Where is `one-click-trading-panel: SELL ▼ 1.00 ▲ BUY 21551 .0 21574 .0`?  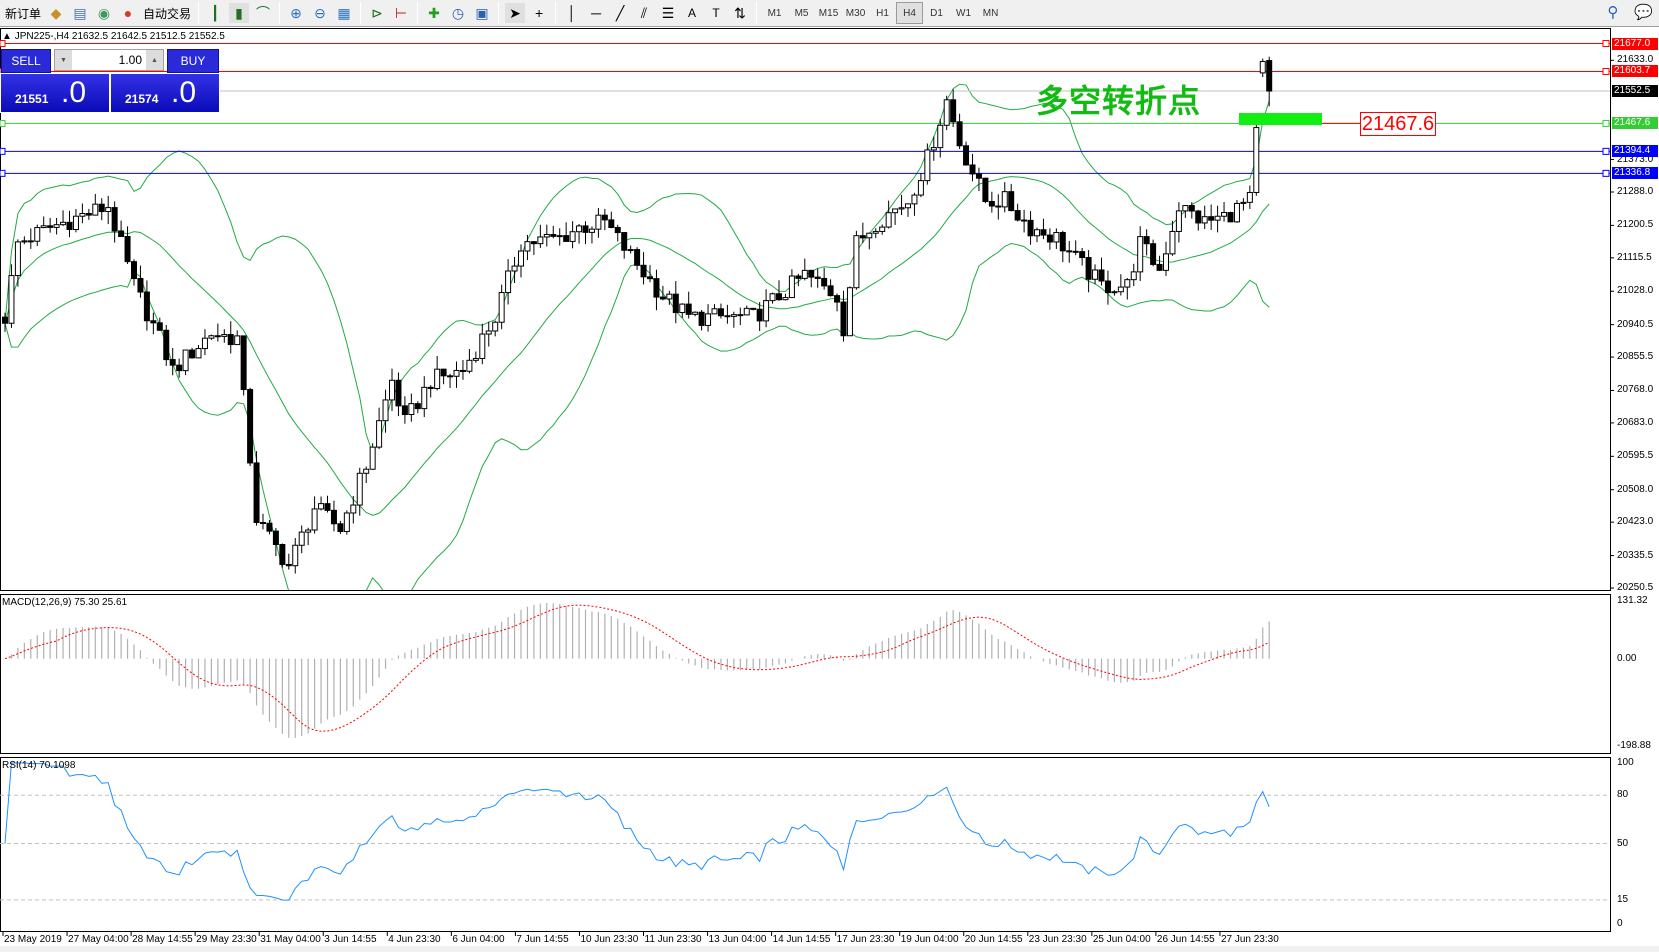
one-click-trading-panel: SELL ▼ 1.00 ▲ BUY 21551 .0 21574 .0 is located at coordinates (110, 80).